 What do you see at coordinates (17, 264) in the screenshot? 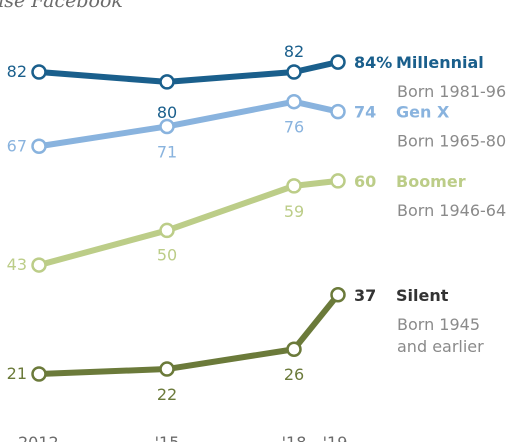
I see `data-label: 43` at bounding box center [17, 264].